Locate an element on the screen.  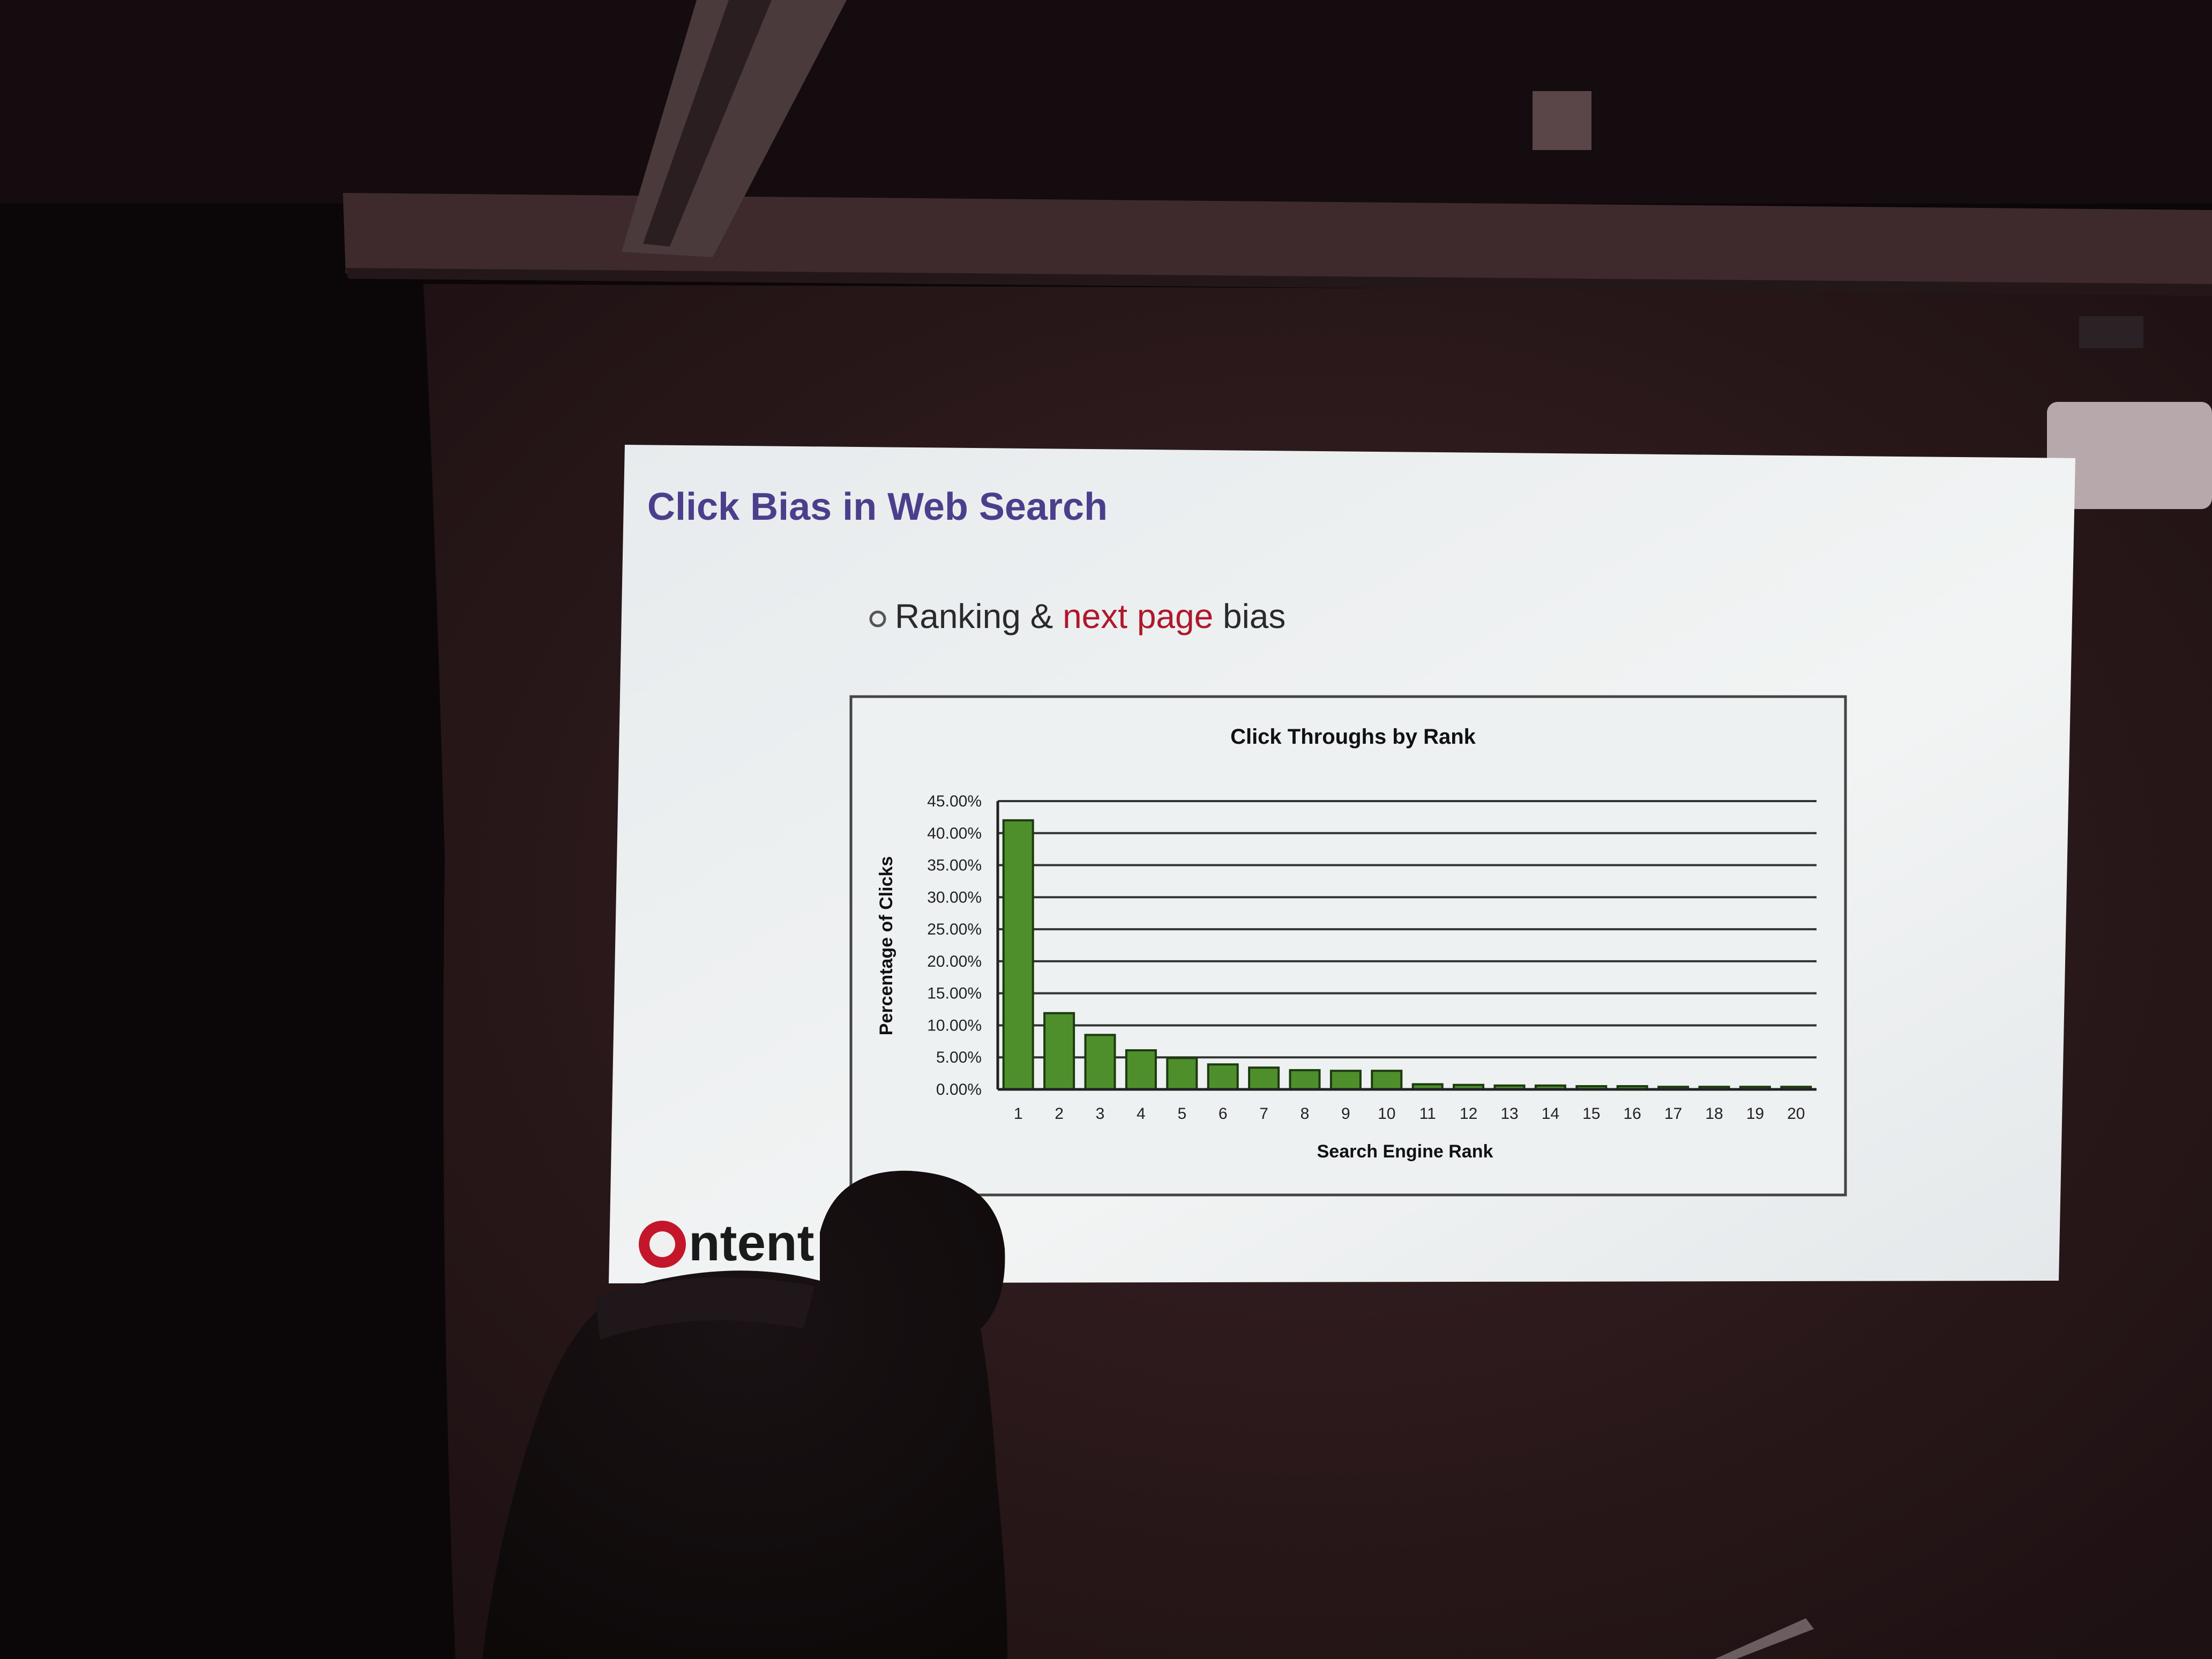
chart-title: Click Throughs by Rank is located at coordinates (1353, 737).